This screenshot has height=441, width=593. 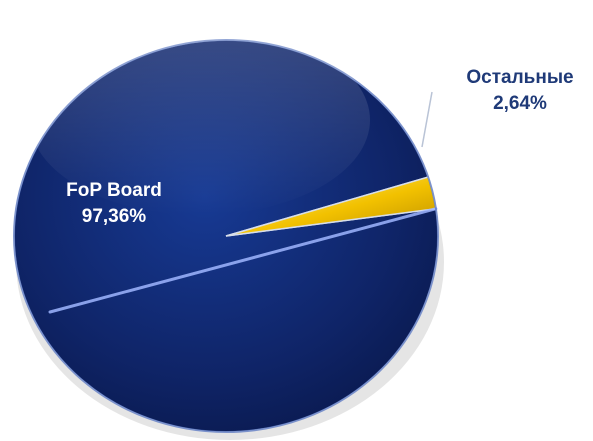 What do you see at coordinates (114, 216) in the screenshot?
I see `label-fop-board-value: 97,36%` at bounding box center [114, 216].